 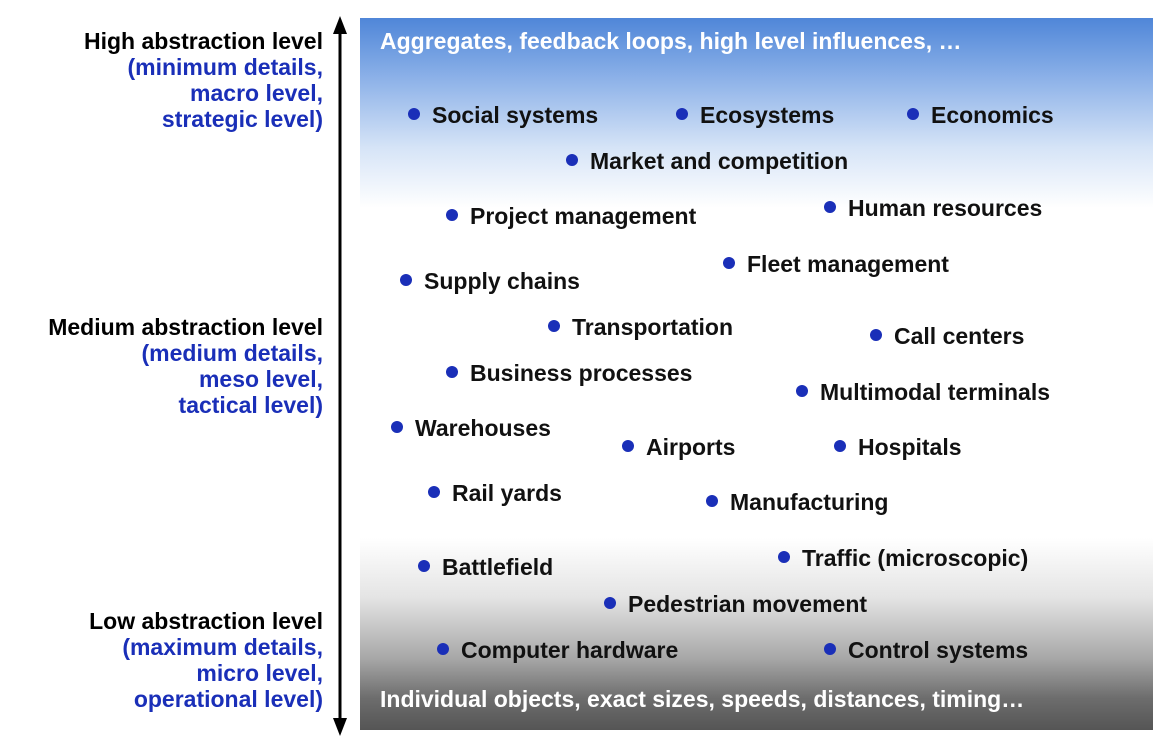 What do you see at coordinates (206, 621) in the screenshot?
I see `low-abstraction-heading: Low abstraction level` at bounding box center [206, 621].